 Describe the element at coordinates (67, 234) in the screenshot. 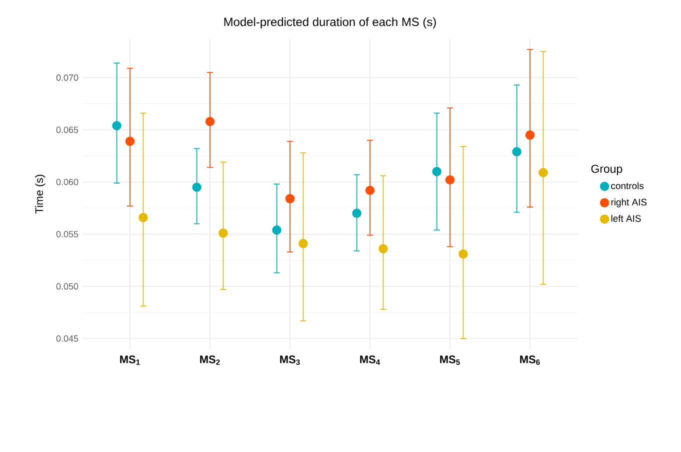

I see `y-tick-label: 0.055` at that location.